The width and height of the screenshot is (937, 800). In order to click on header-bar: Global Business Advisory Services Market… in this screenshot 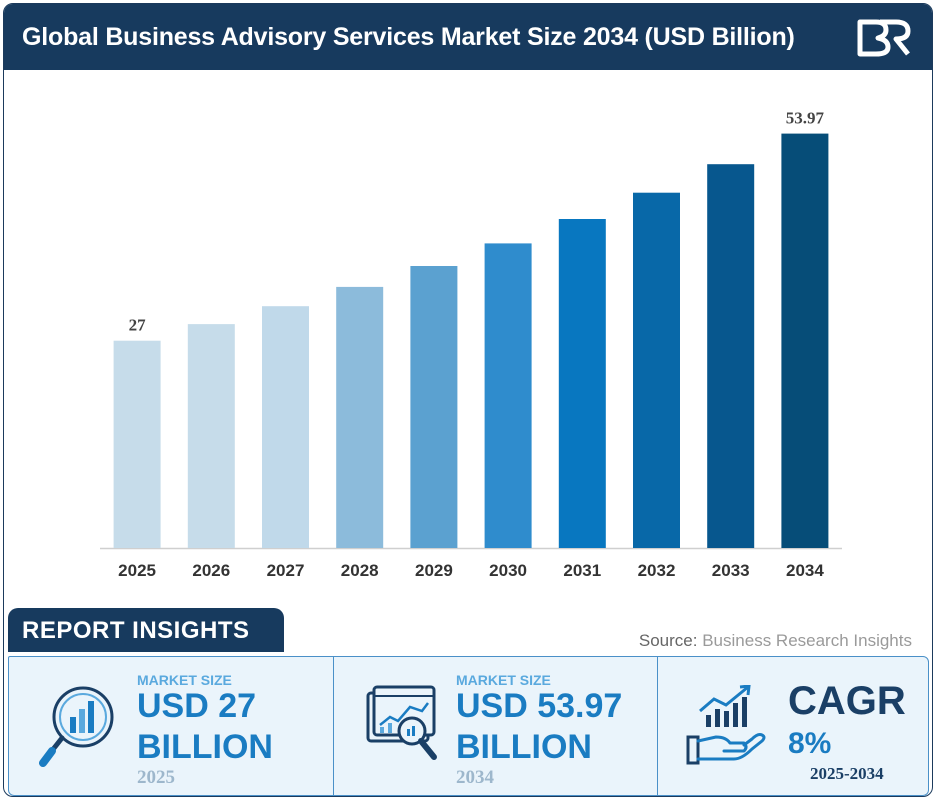, I will do `click(468, 37)`.